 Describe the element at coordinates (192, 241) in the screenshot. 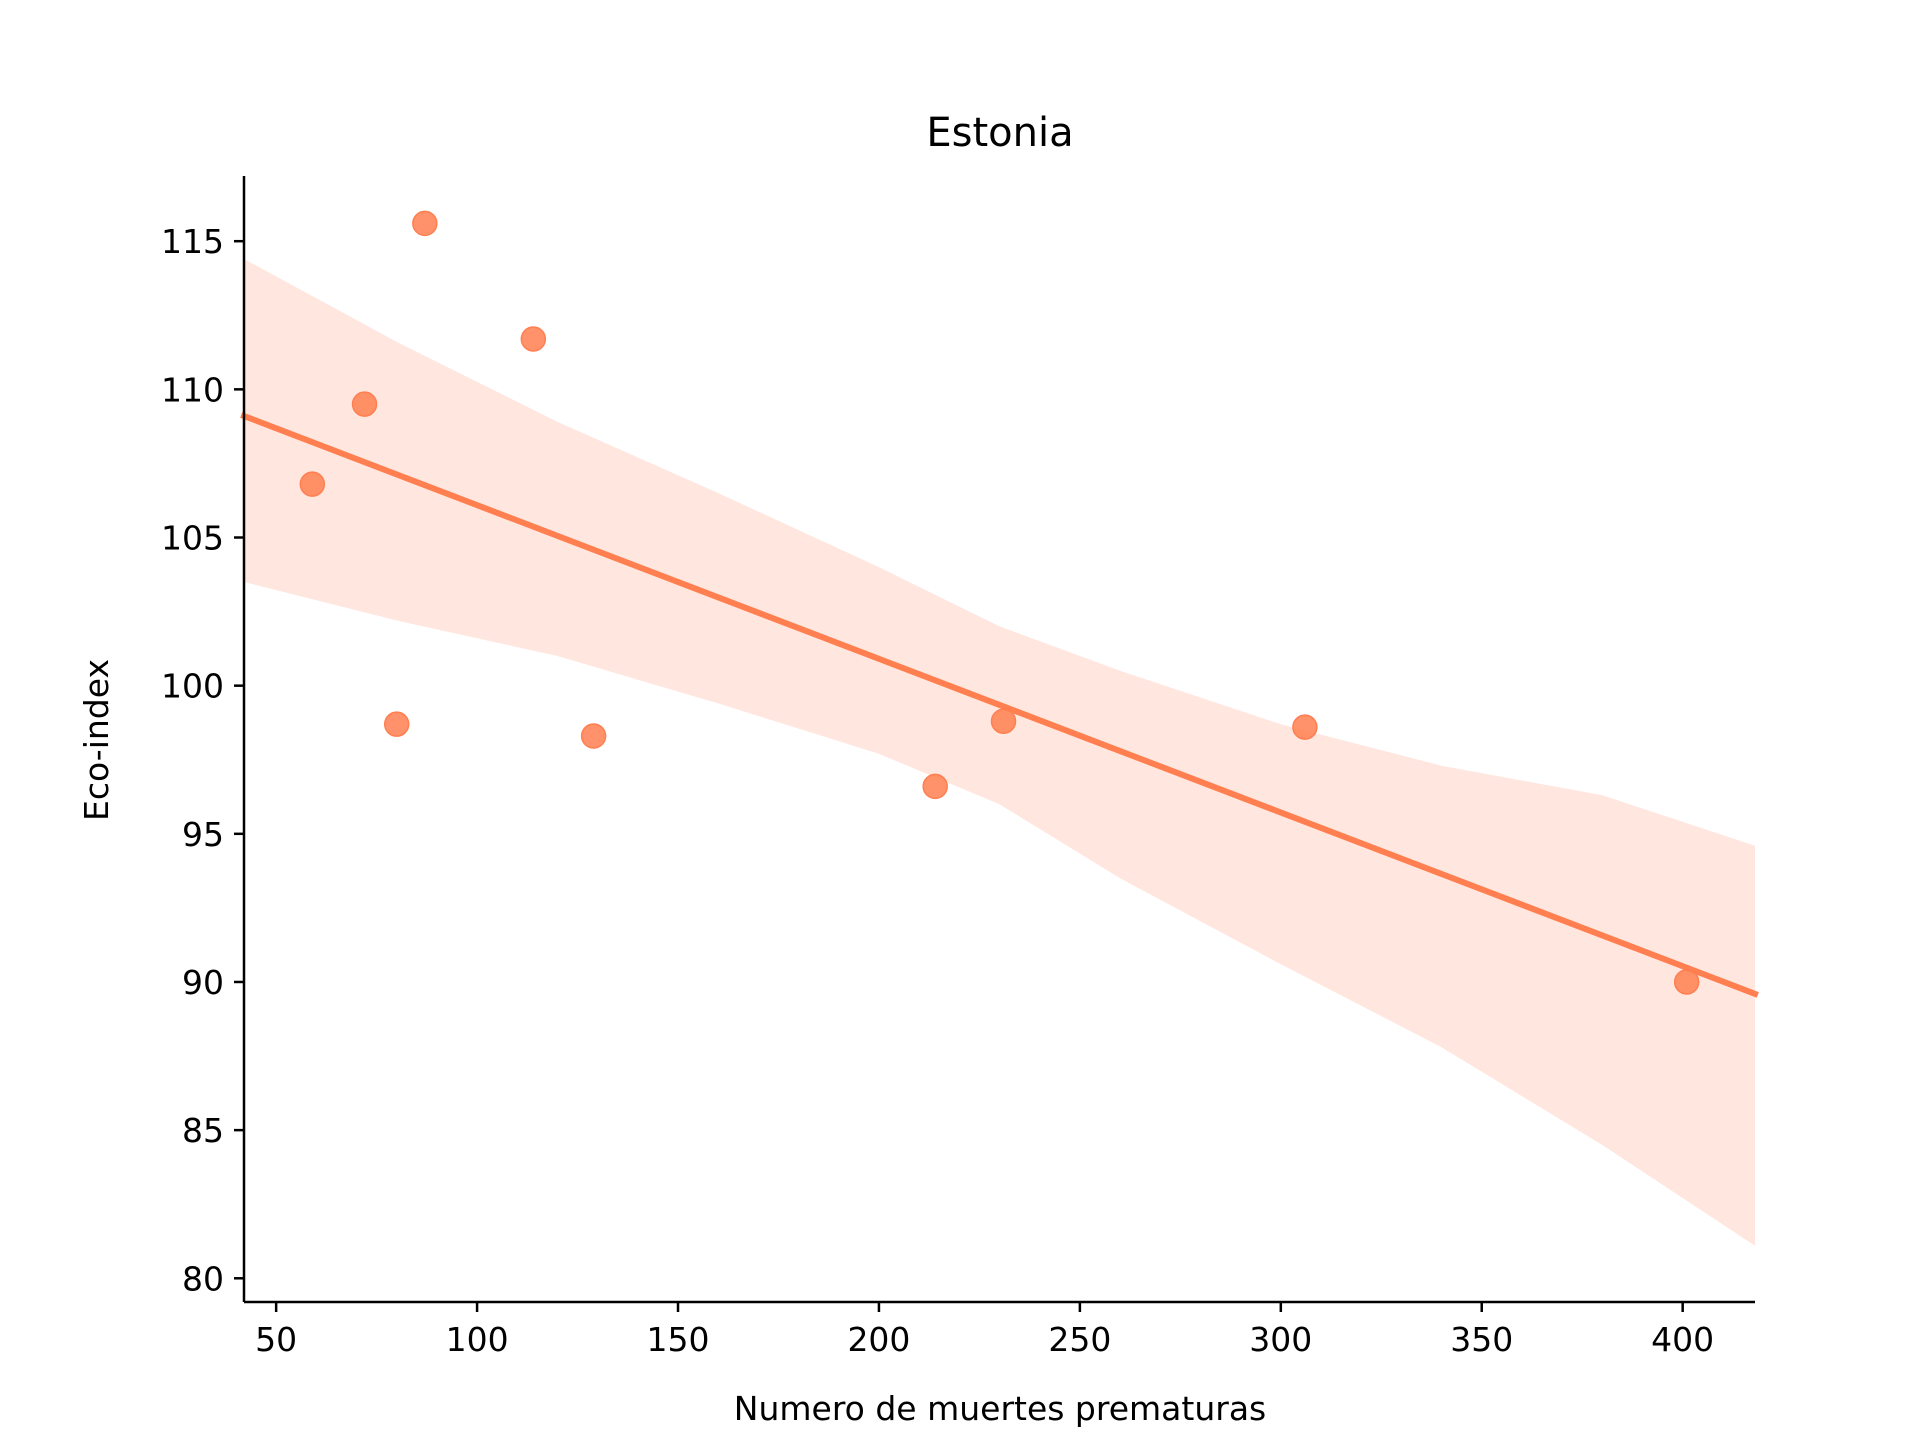

I see `y-tick-label: 115` at that location.